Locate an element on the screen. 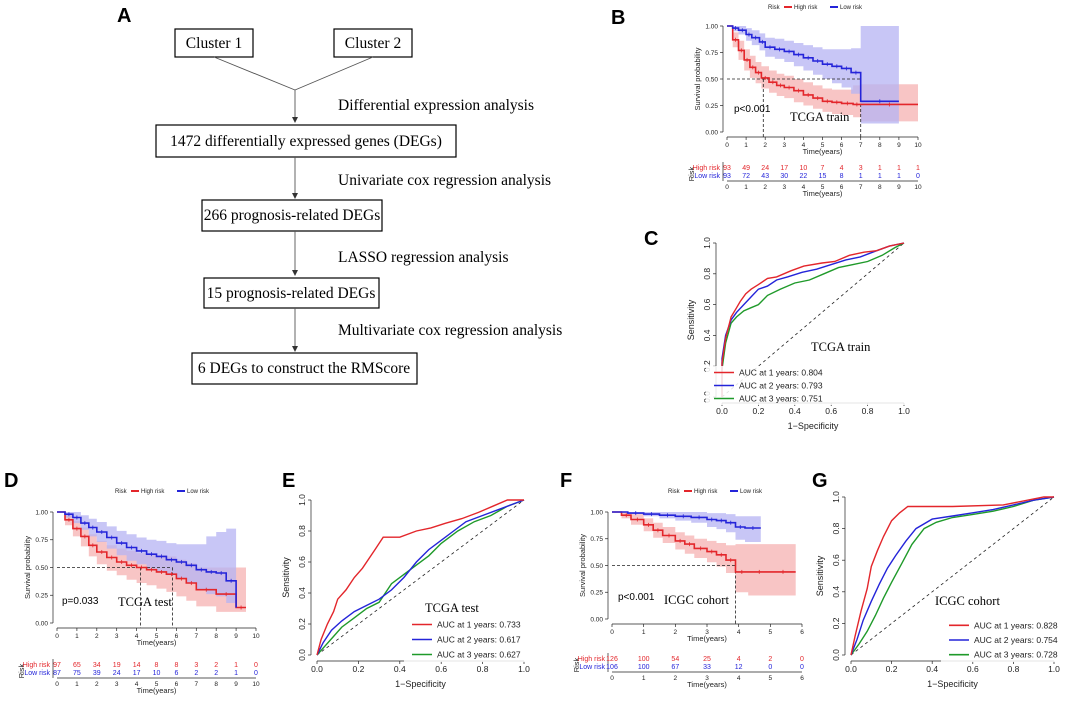 The height and width of the screenshot is (708, 1065). risk-table-title-b: Risk is located at coordinates (691, 173).